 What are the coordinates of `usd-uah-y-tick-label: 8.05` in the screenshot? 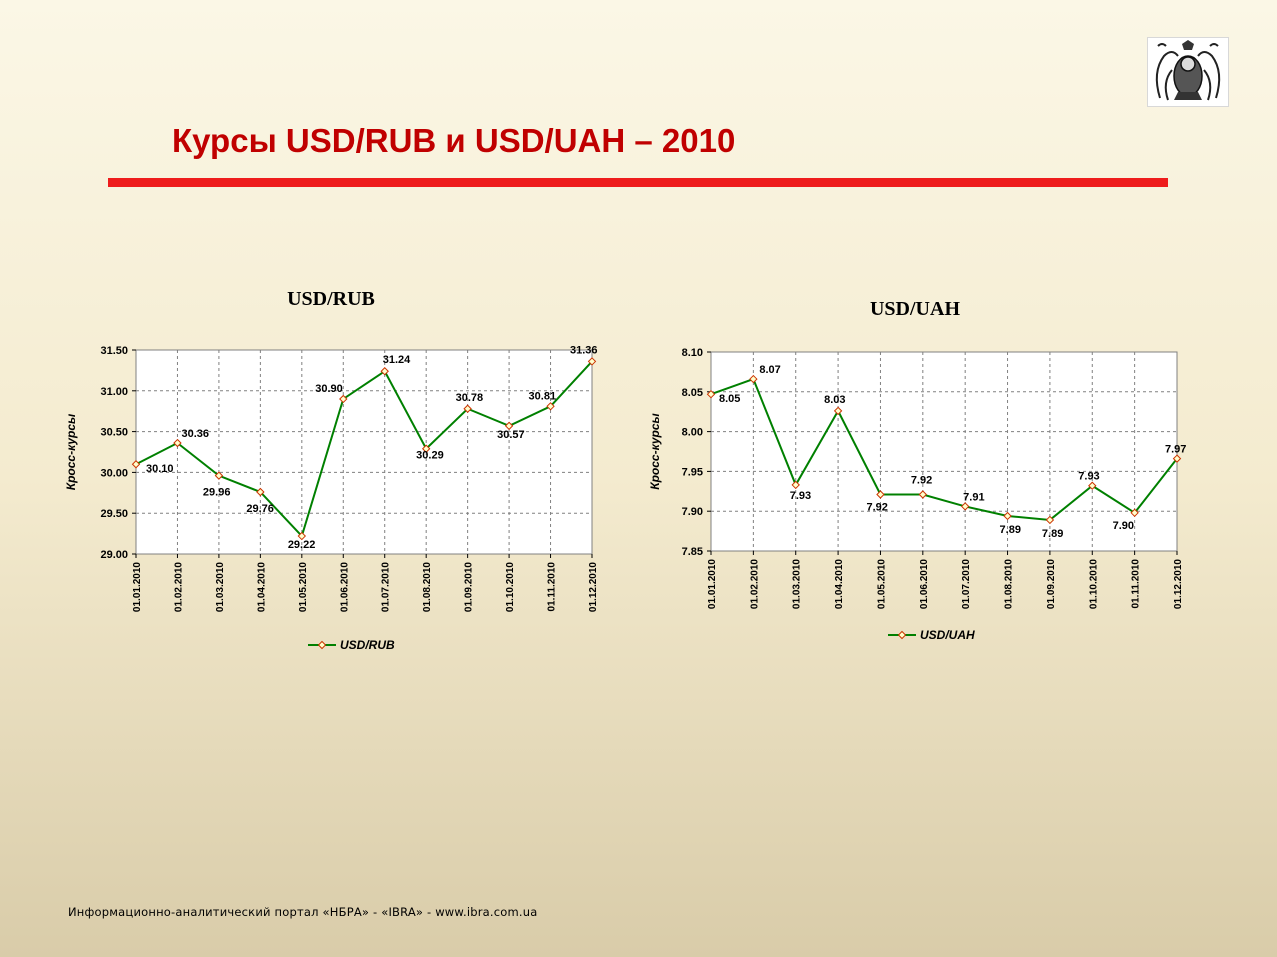 It's located at (692, 393).